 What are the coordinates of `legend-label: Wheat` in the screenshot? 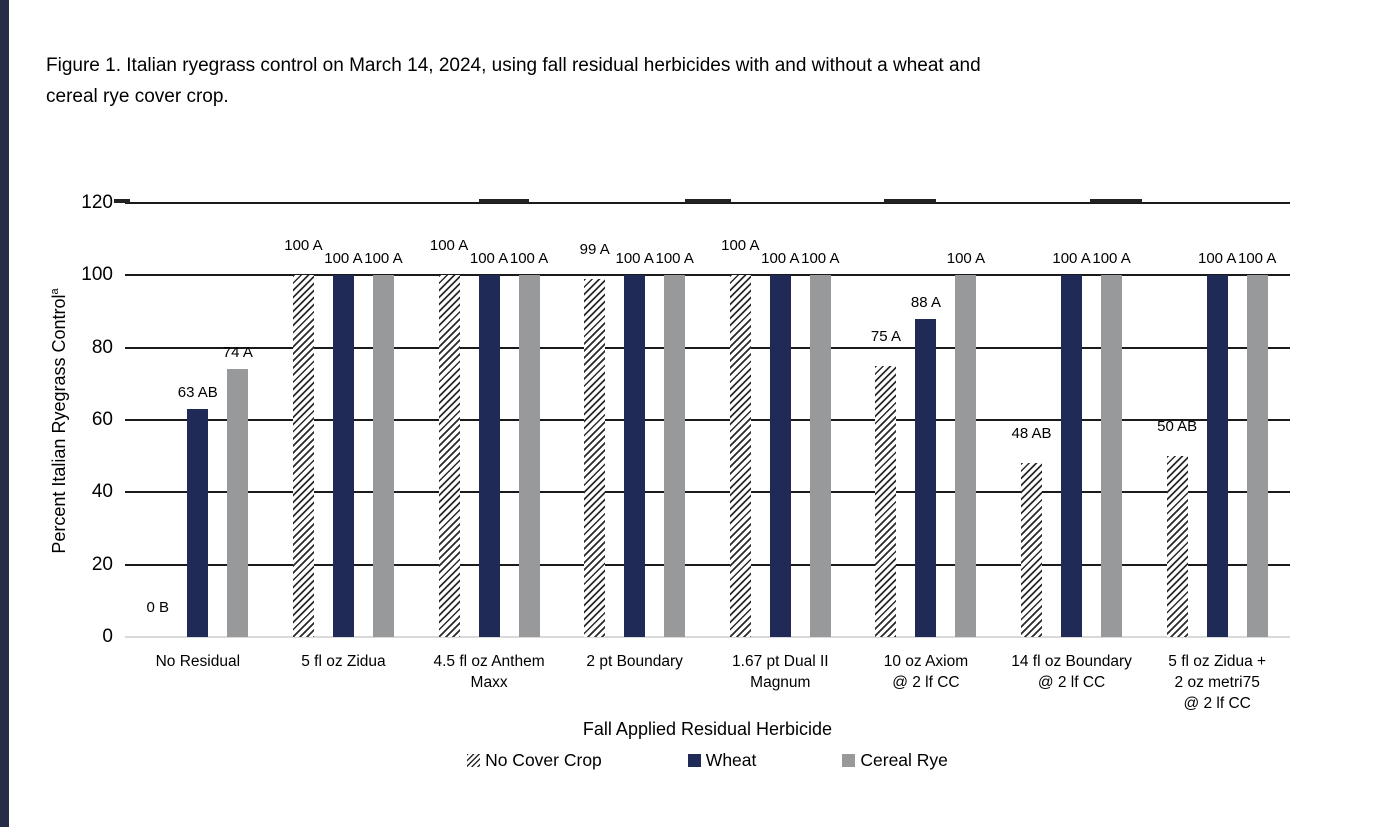 It's located at (731, 759).